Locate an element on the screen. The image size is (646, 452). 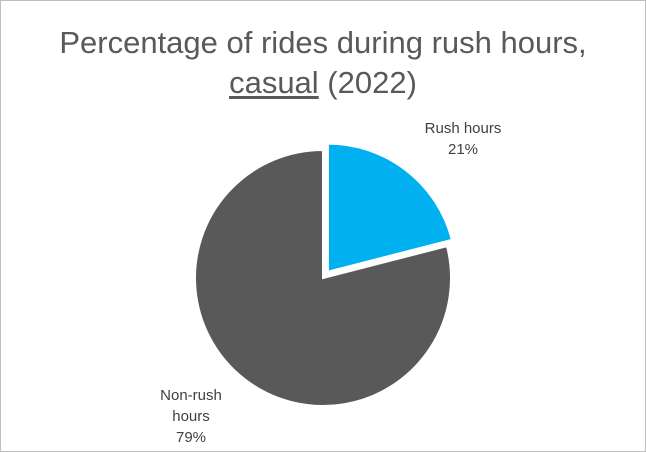
chart-title-line-1: Percentage of rides during rush hours, is located at coordinates (323, 42).